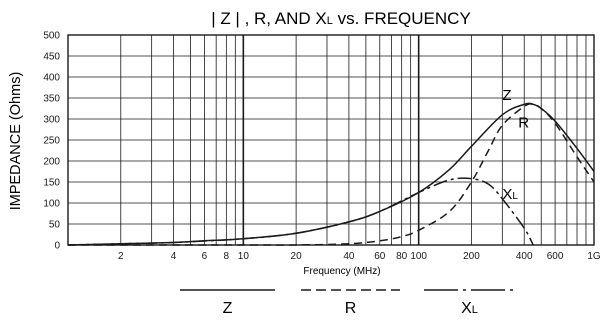  Describe the element at coordinates (174, 256) in the screenshot. I see `x-tick-label: 4` at that location.